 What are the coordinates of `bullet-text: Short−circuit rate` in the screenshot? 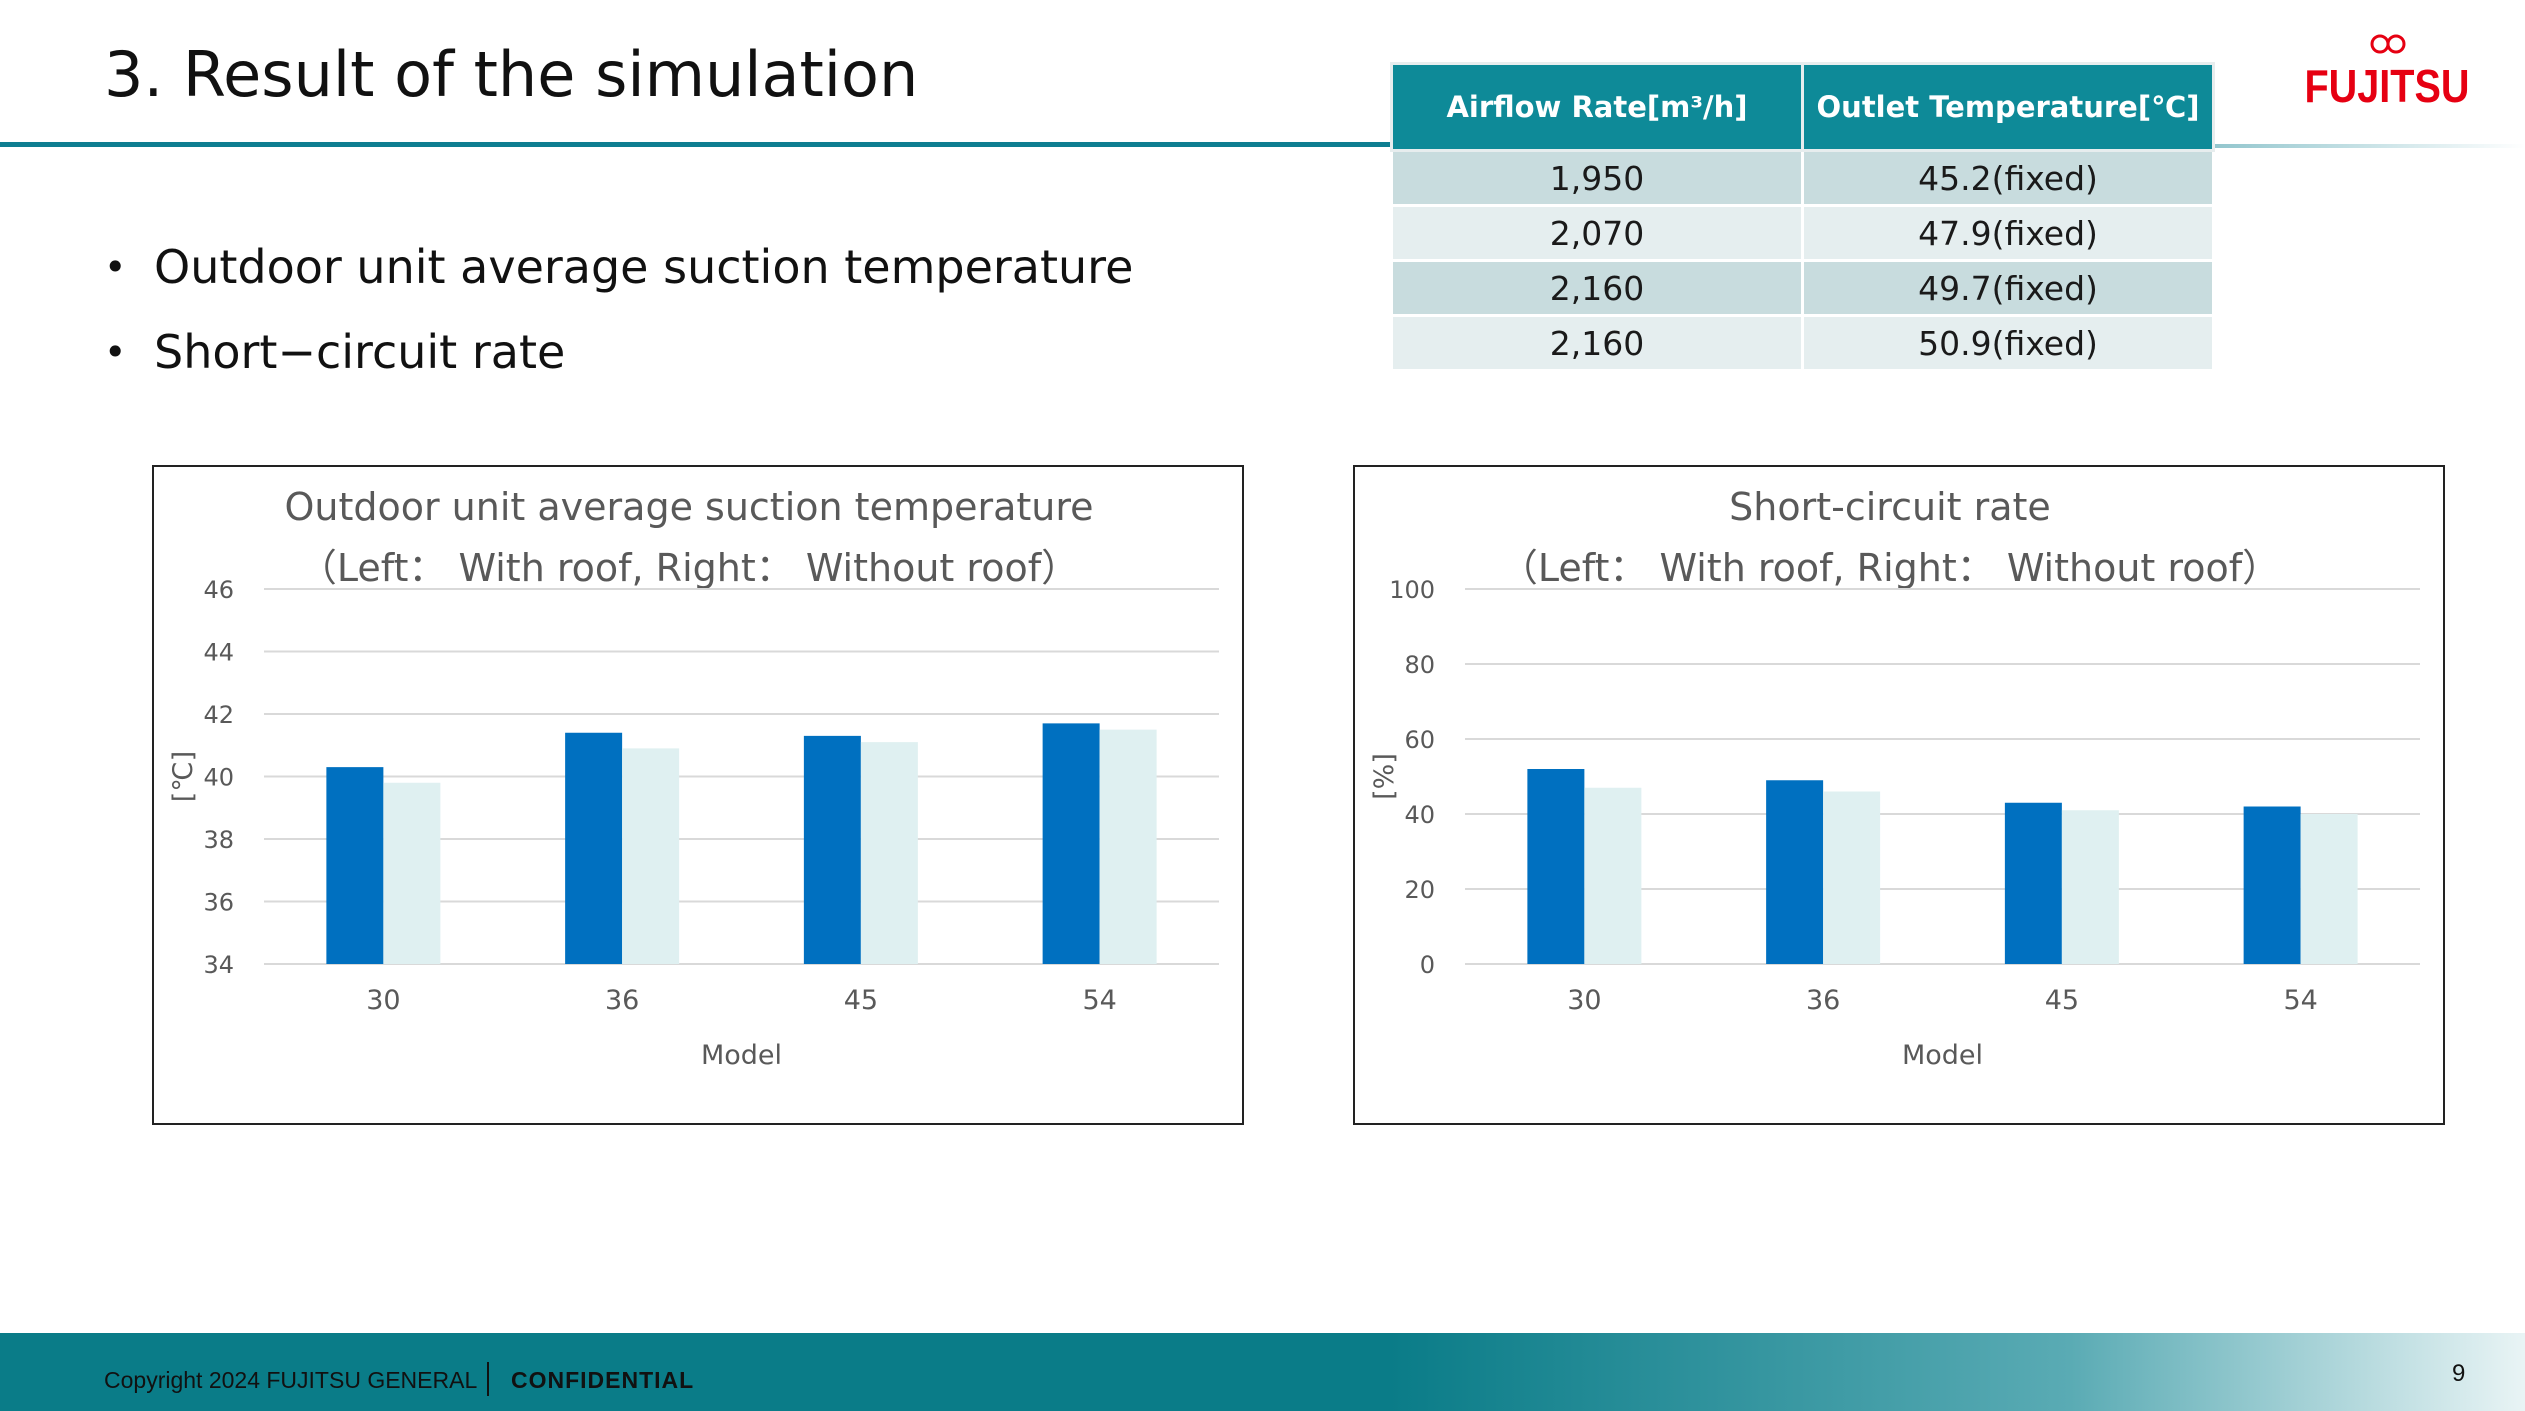 It's located at (360, 352).